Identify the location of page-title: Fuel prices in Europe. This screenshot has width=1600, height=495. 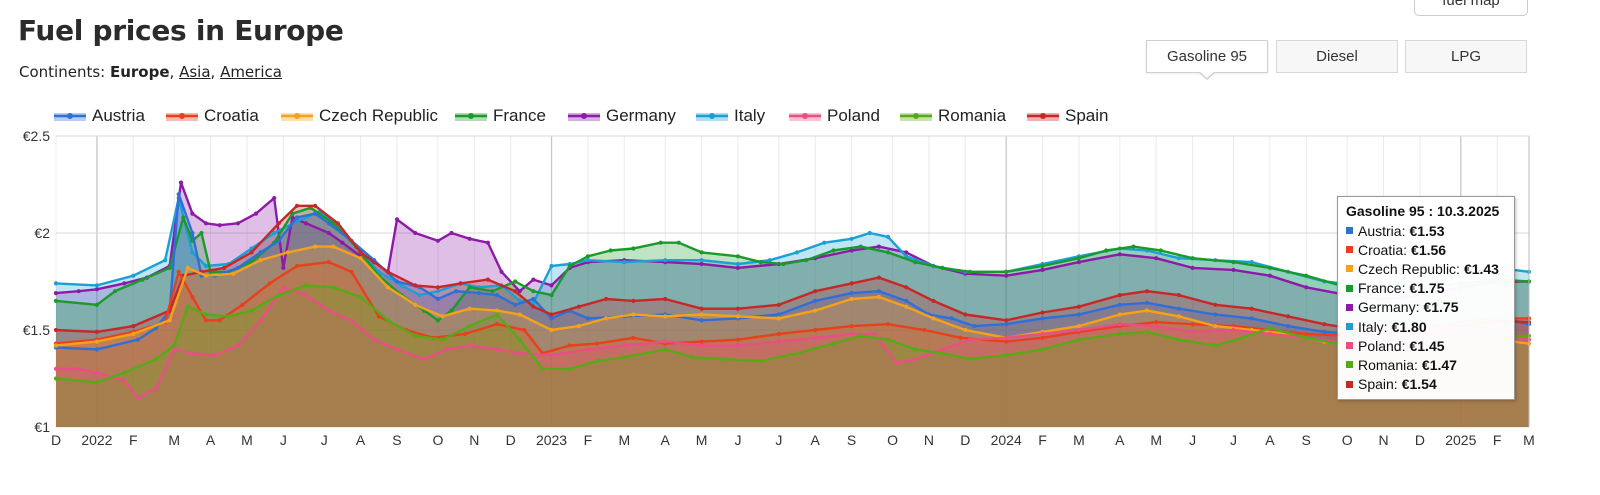
(181, 30).